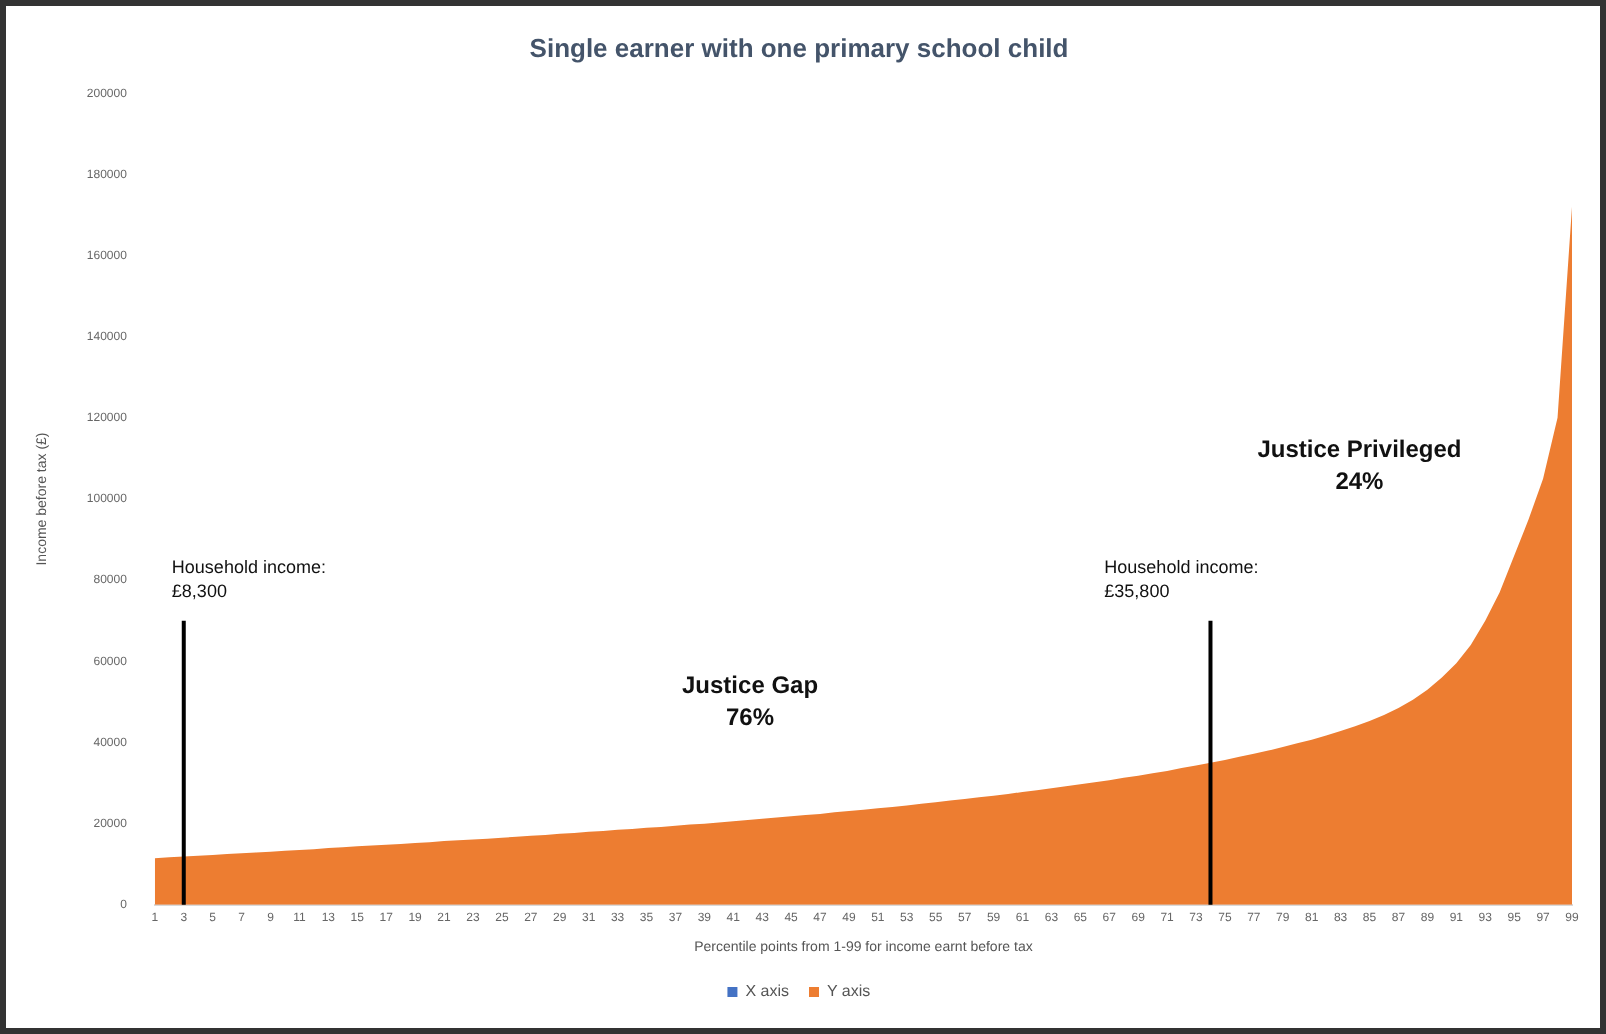 The width and height of the screenshot is (1606, 1034). Describe the element at coordinates (767, 991) in the screenshot. I see `legend-label: X axis` at that location.